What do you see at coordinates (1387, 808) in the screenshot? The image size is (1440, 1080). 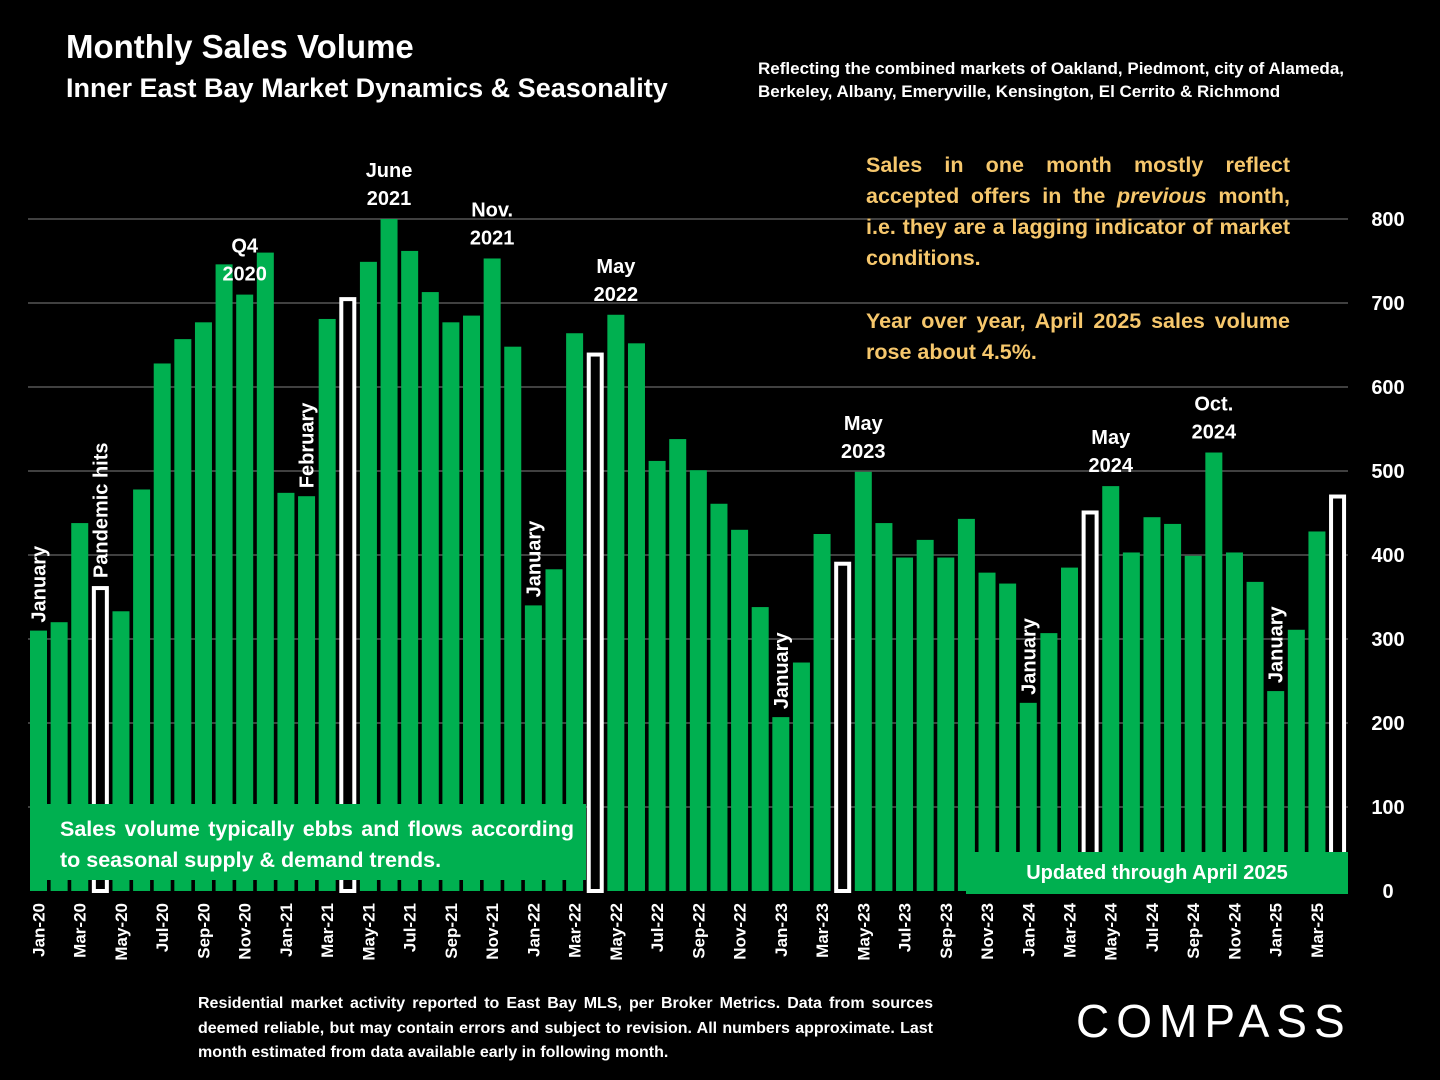 I see `y-tick-label: 100` at bounding box center [1387, 808].